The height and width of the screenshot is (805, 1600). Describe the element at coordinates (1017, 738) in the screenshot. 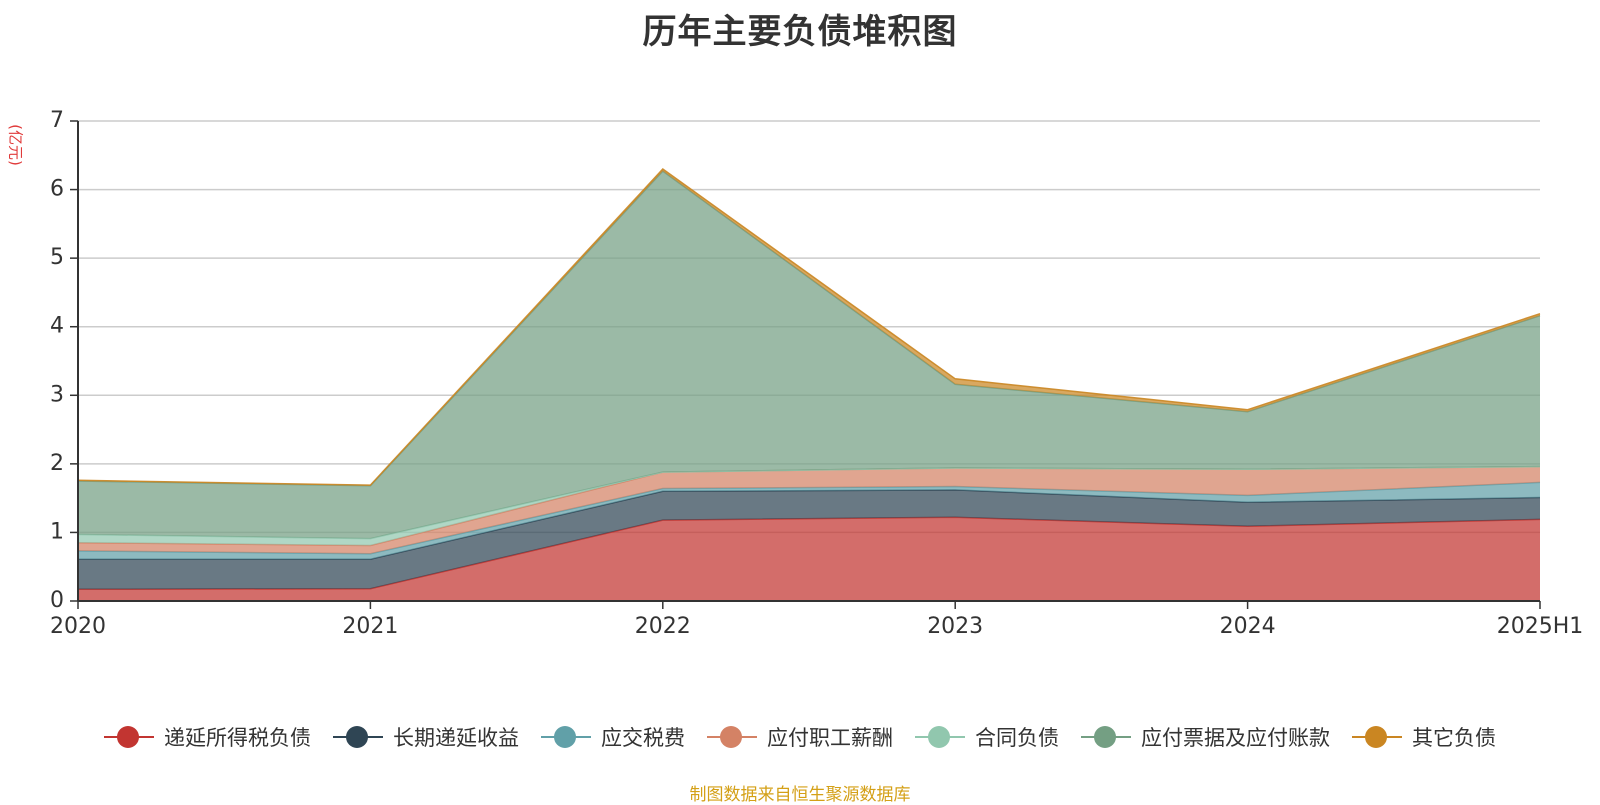

I see `legend-label: 合同负债` at that location.